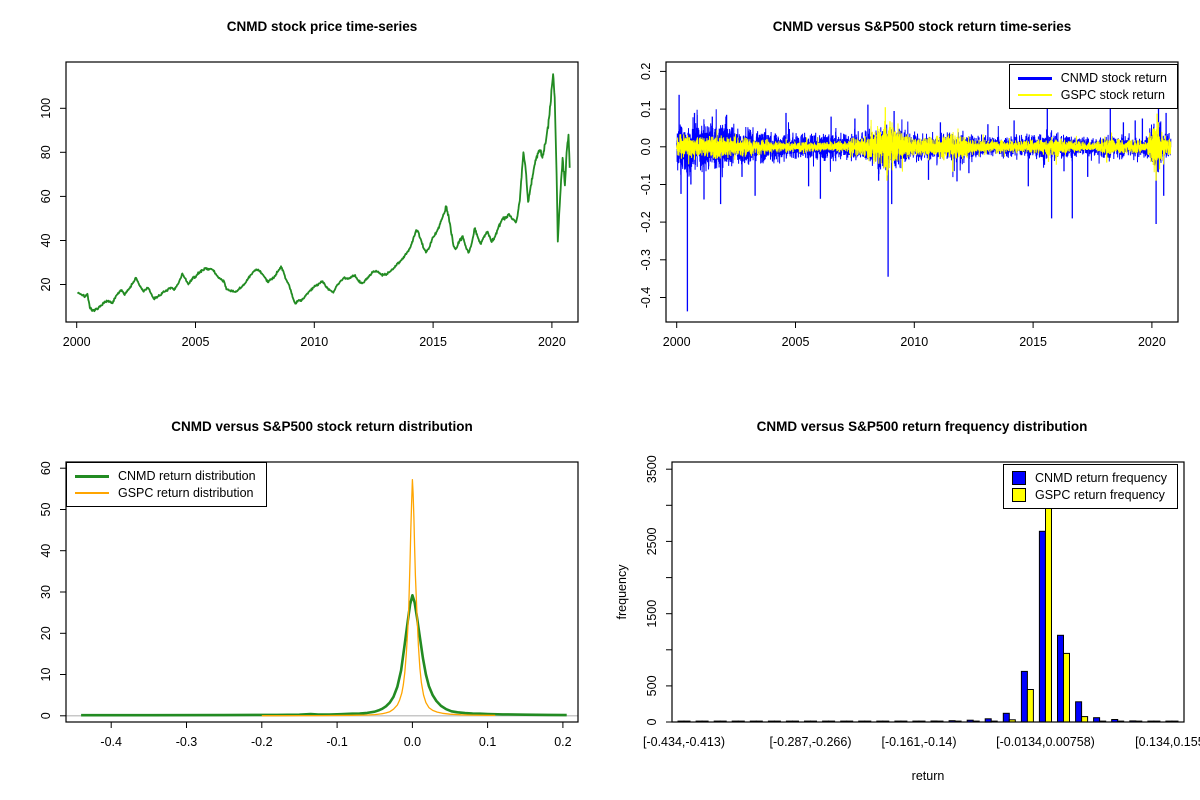 Image resolution: width=1200 pixels, height=800 pixels. I want to click on y-tick-label: 80, so click(46, 152).